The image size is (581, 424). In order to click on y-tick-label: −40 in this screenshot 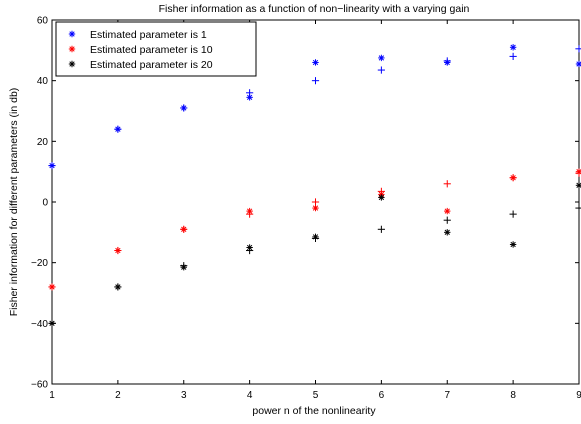, I will do `click(39, 324)`.